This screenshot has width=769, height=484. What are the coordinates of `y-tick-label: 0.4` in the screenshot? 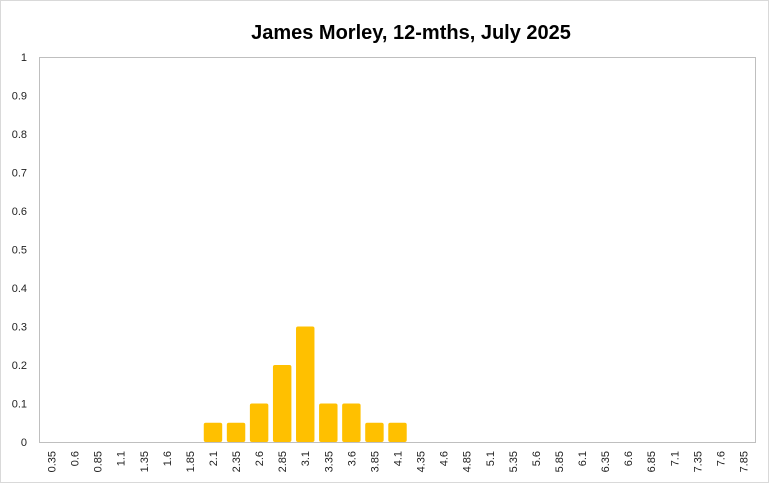 It's located at (19, 289).